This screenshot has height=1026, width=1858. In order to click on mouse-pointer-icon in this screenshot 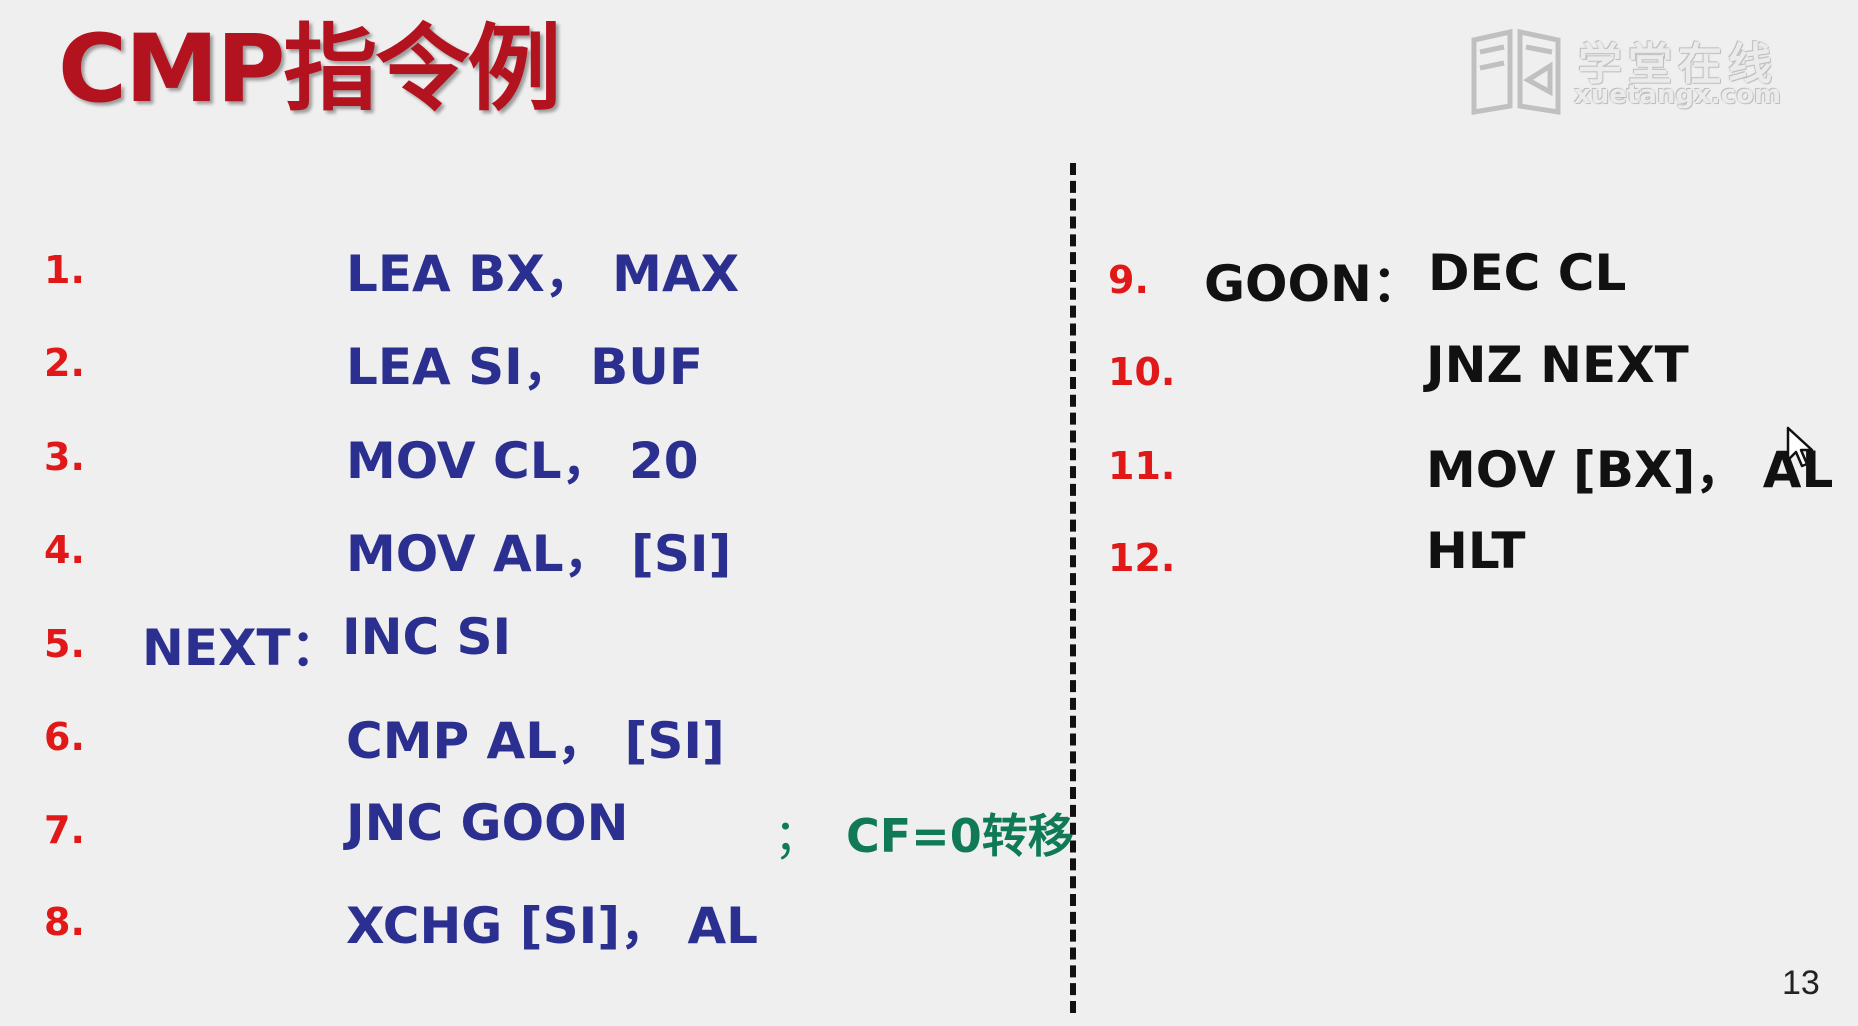, I will do `click(1800, 447)`.